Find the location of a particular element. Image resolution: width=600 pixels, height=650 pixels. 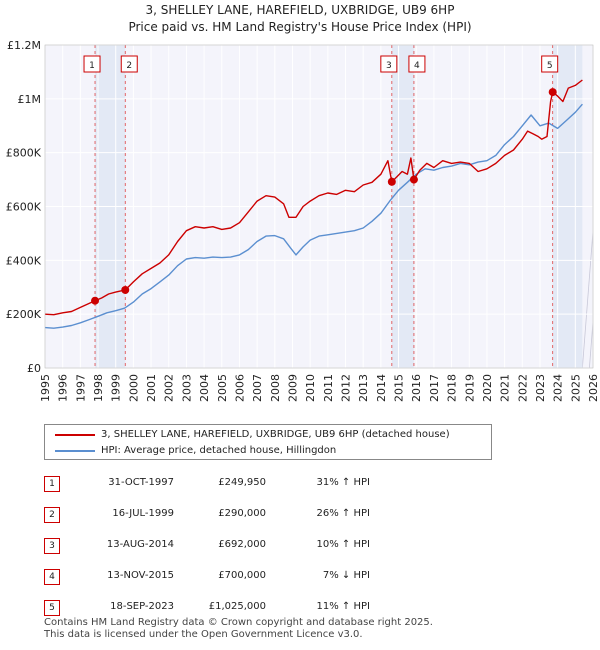

y-tick-label: £600K is located at coordinates (24, 207).